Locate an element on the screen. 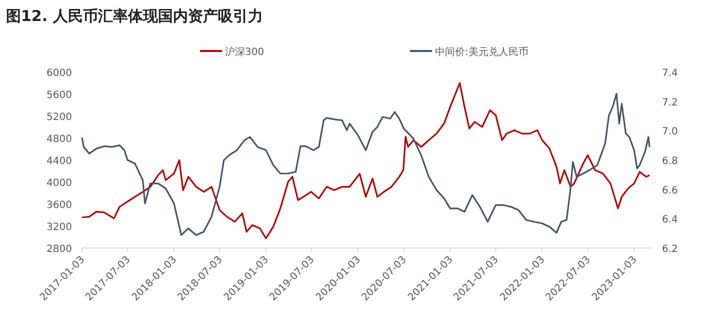 This screenshot has height=334, width=701. y-tick-label: 3200 is located at coordinates (59, 227).